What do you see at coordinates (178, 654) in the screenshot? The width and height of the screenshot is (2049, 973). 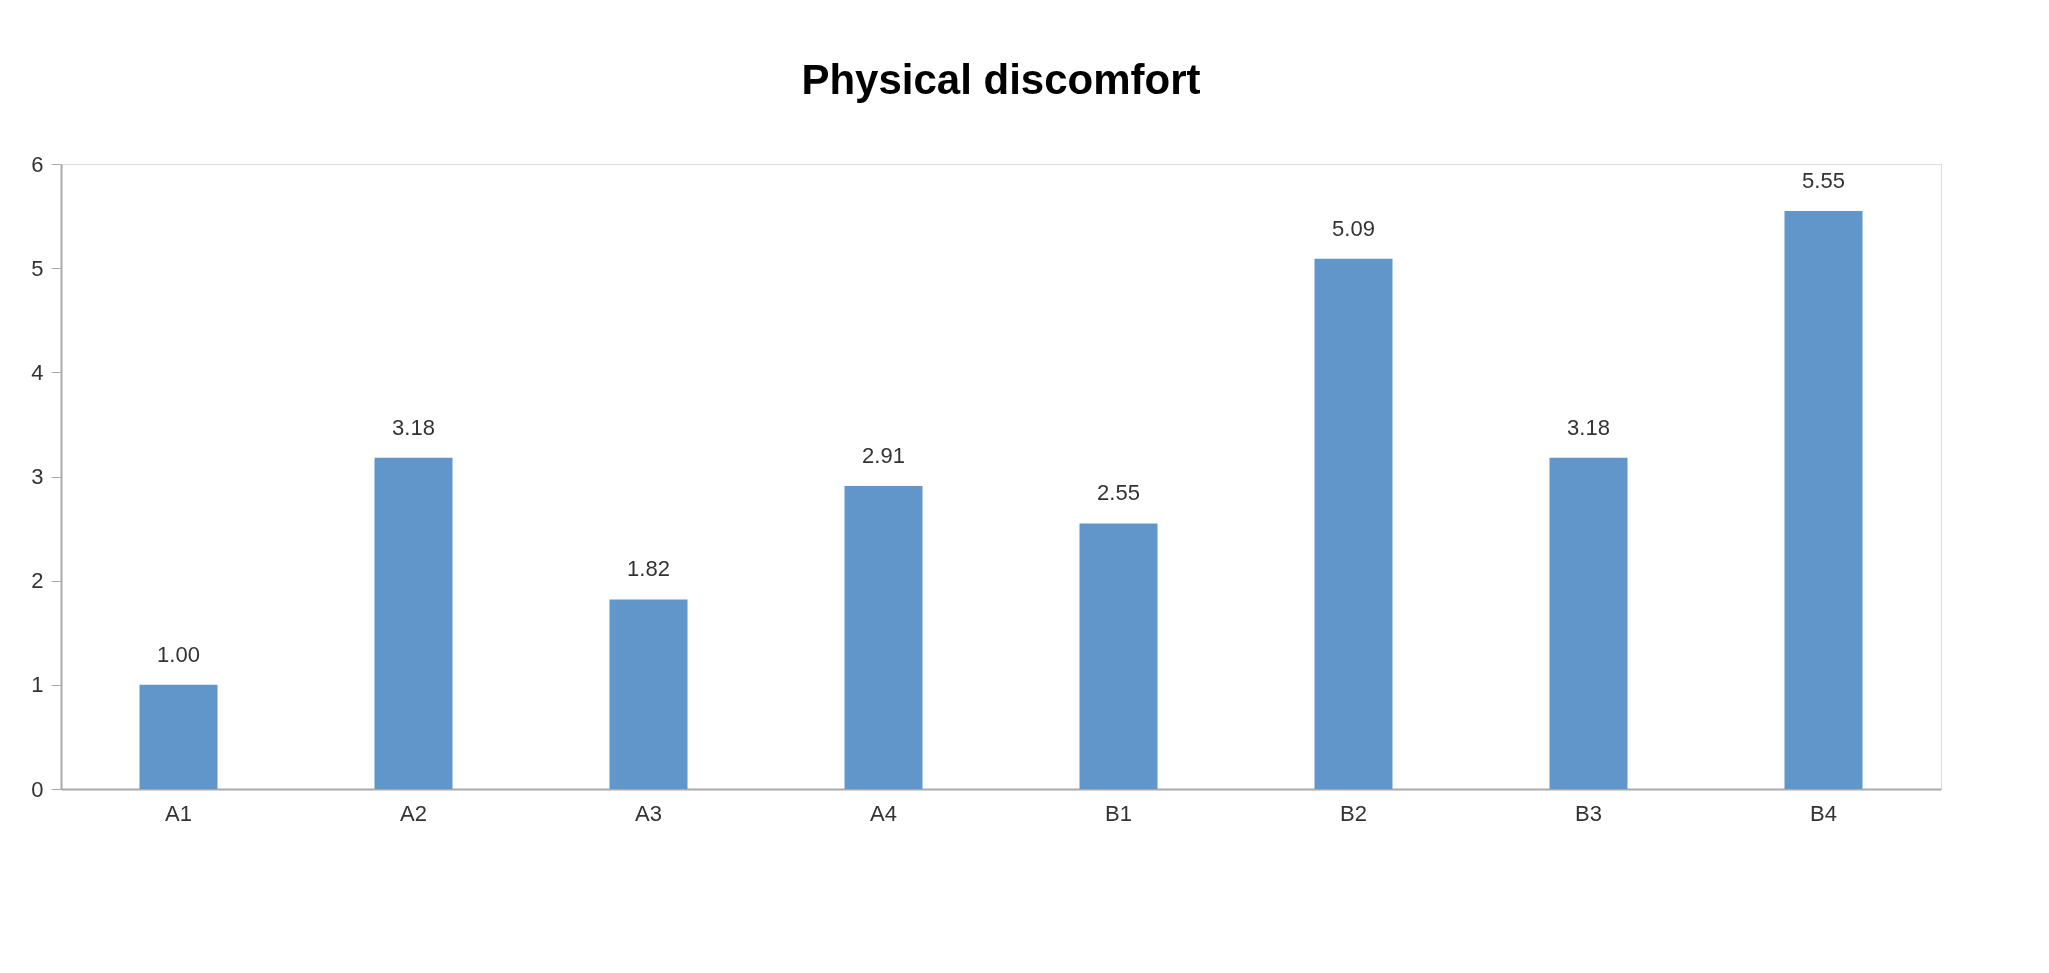 I see `data-label: 1.00` at bounding box center [178, 654].